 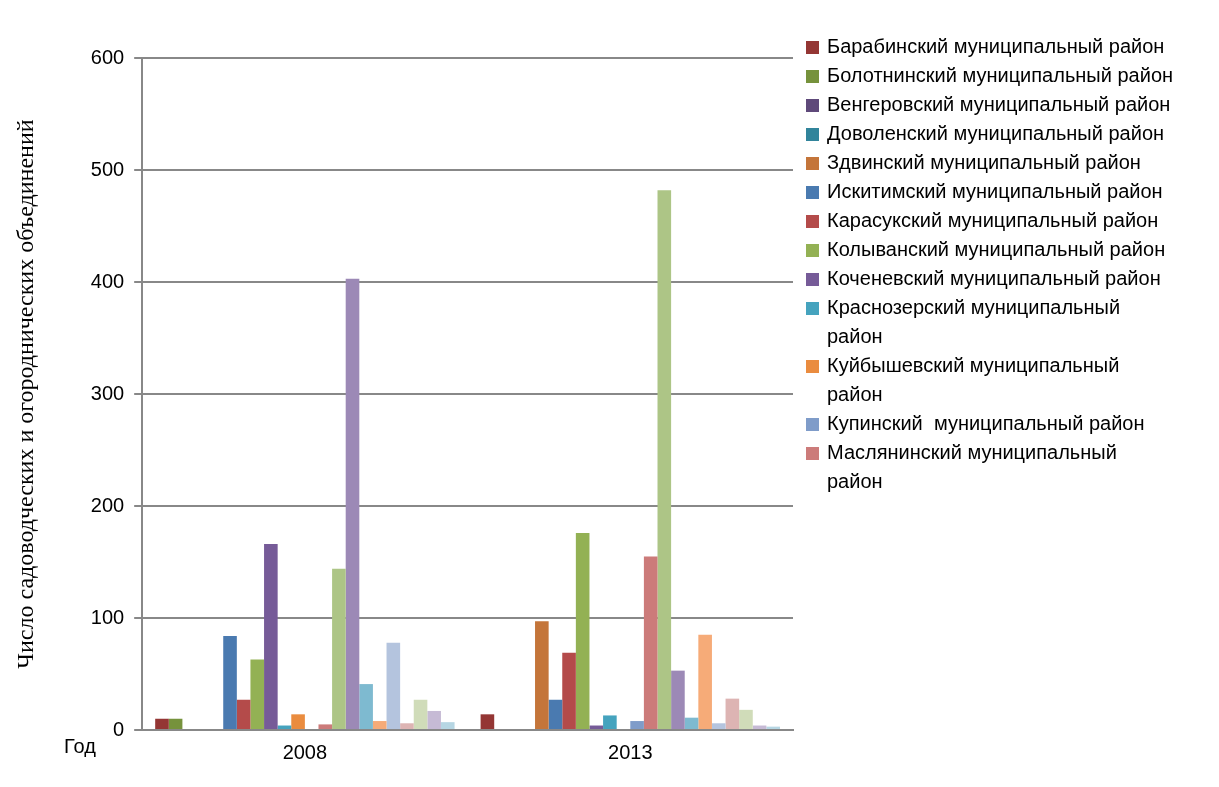 What do you see at coordinates (107, 56) in the screenshot?
I see `y-tick-label: 600` at bounding box center [107, 56].